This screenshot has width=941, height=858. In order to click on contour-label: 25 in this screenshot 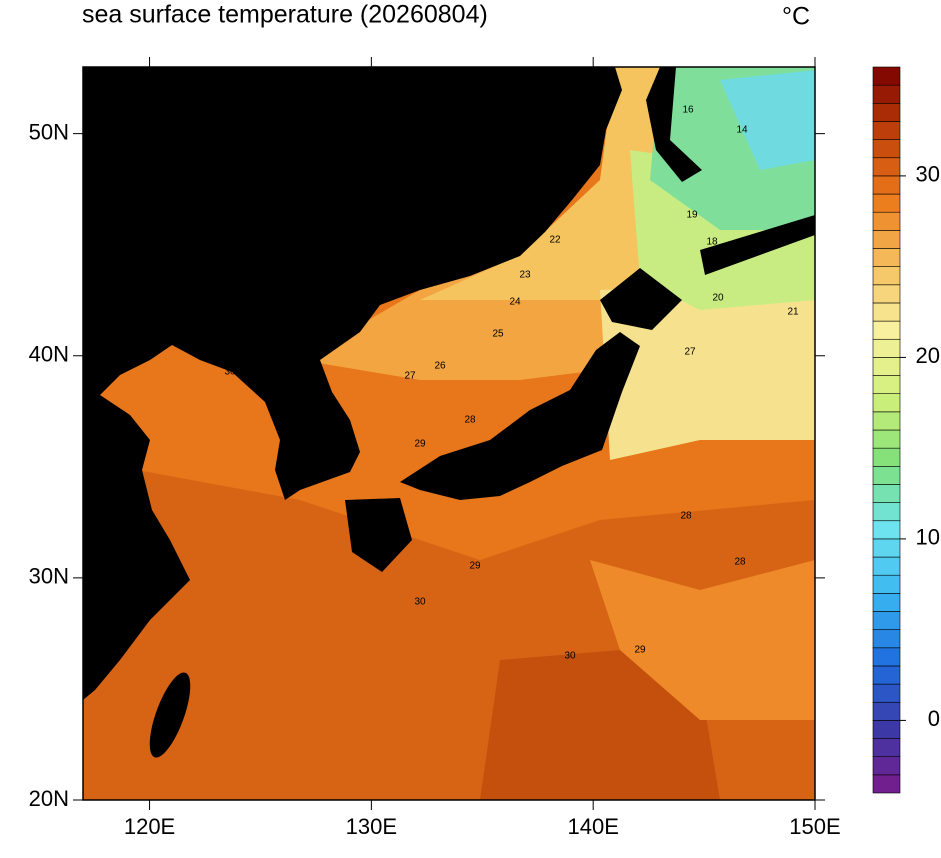, I will do `click(498, 334)`.